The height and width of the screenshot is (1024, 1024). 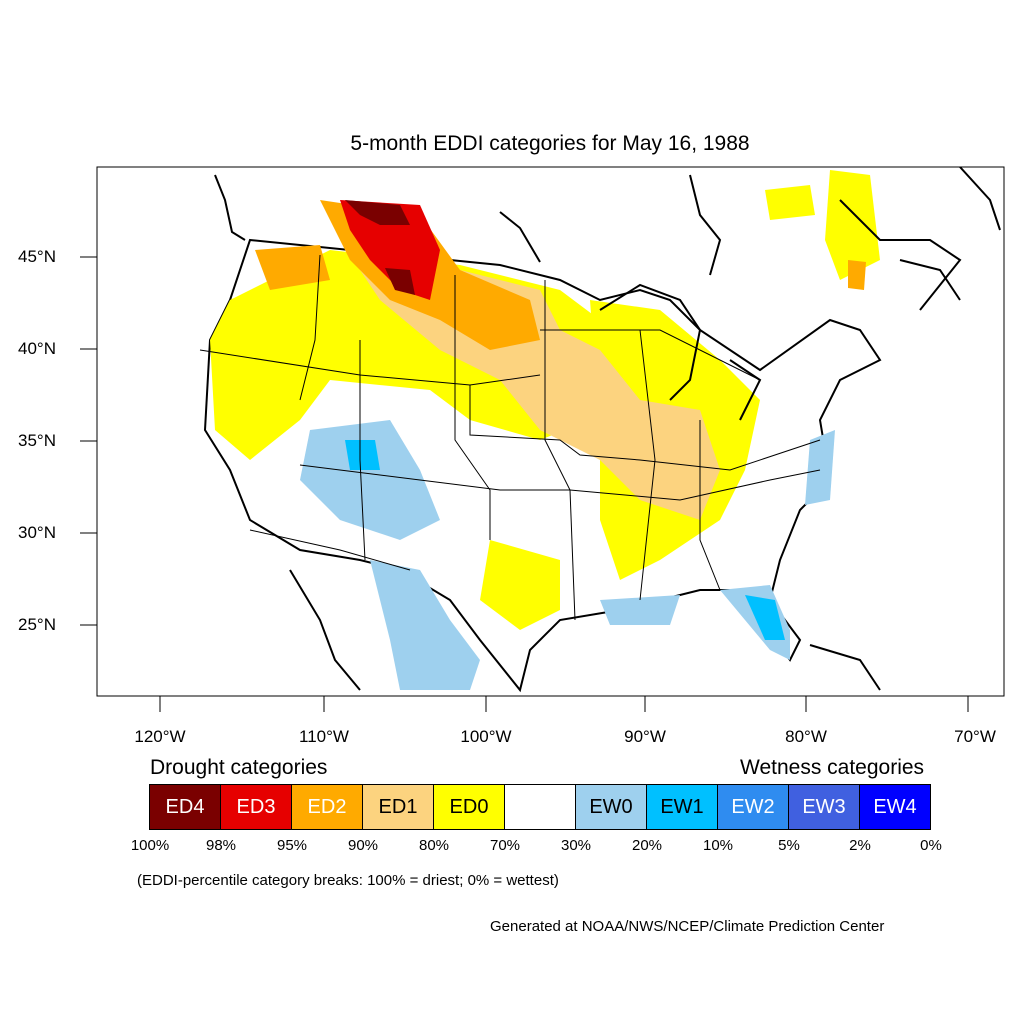 What do you see at coordinates (647, 845) in the screenshot?
I see `legend-break-label: 20%` at bounding box center [647, 845].